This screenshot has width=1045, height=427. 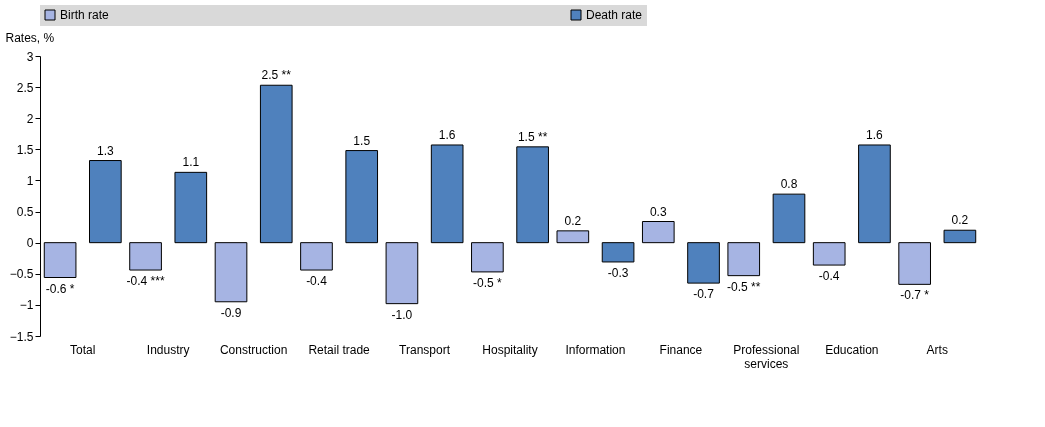 What do you see at coordinates (704, 294) in the screenshot?
I see `data-label: -0.7` at bounding box center [704, 294].